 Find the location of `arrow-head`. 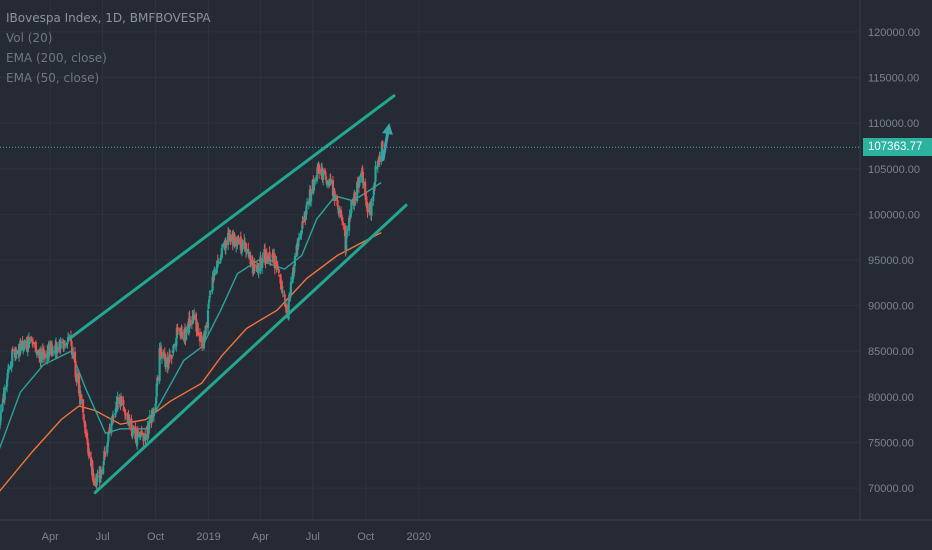

arrow-head is located at coordinates (387, 129).